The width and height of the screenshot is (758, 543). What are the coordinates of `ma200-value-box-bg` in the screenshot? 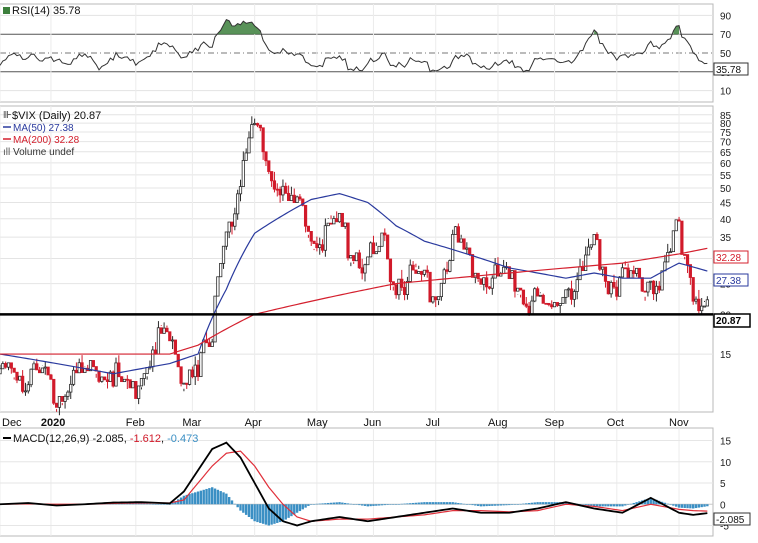 It's located at (731, 257).